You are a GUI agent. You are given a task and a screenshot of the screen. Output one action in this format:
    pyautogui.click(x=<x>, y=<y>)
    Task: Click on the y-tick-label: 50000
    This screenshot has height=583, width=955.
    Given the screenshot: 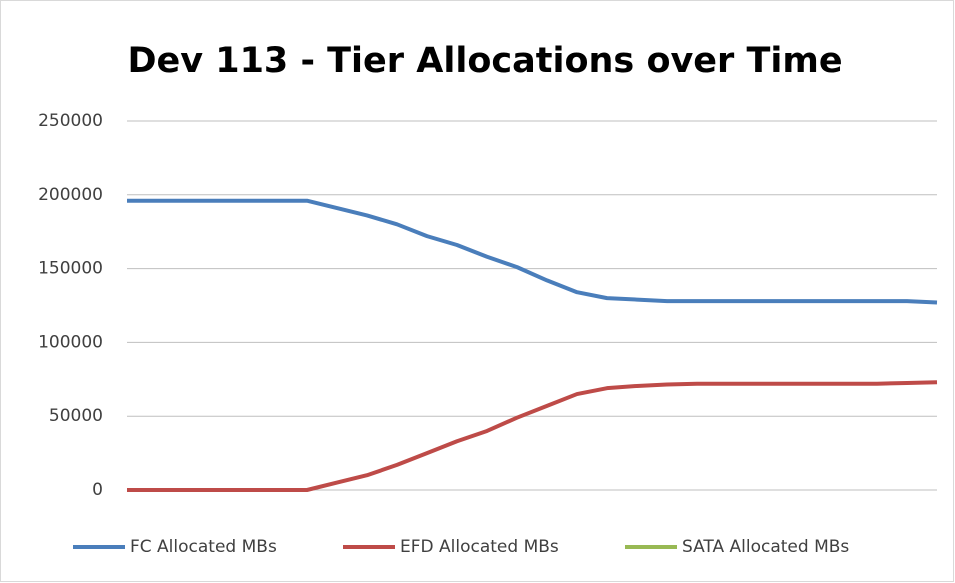 What is the action you would take?
    pyautogui.click(x=76, y=416)
    